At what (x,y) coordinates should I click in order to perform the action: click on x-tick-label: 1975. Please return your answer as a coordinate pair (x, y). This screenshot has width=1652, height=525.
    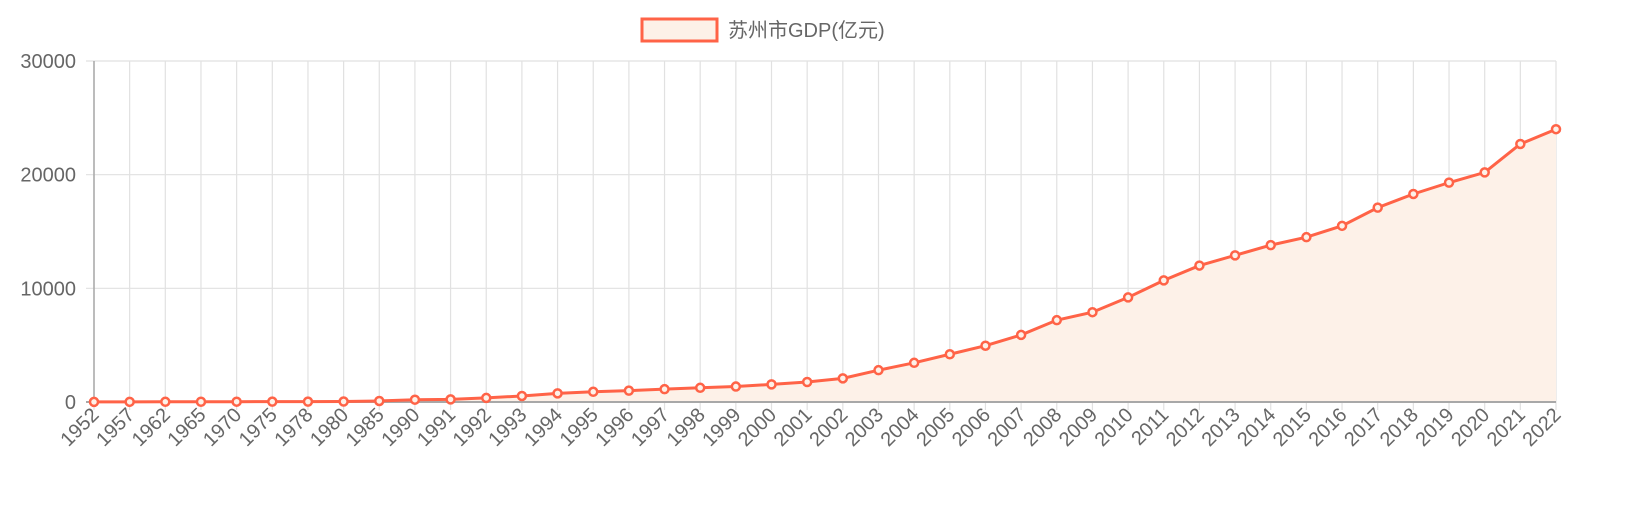
    Looking at the image, I should click on (258, 427).